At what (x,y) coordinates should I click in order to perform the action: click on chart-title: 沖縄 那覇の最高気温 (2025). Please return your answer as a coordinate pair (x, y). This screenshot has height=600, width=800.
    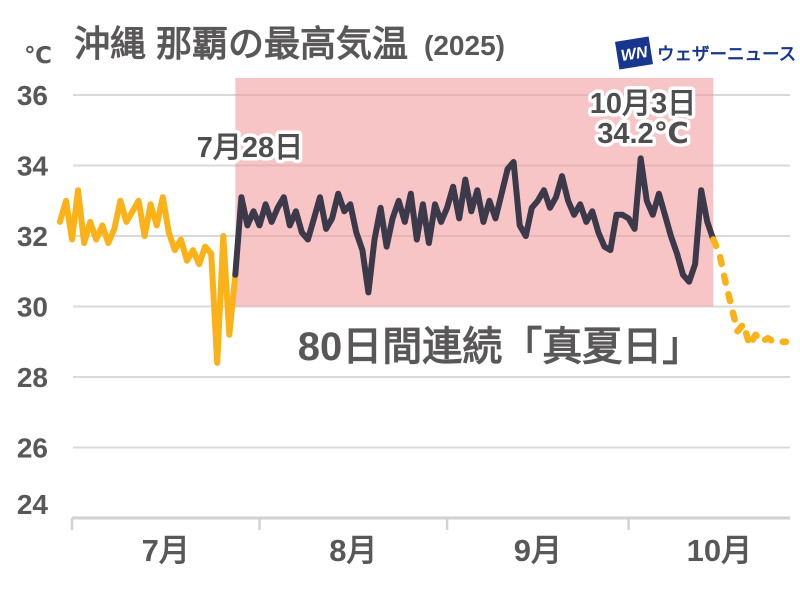
    Looking at the image, I should click on (289, 43).